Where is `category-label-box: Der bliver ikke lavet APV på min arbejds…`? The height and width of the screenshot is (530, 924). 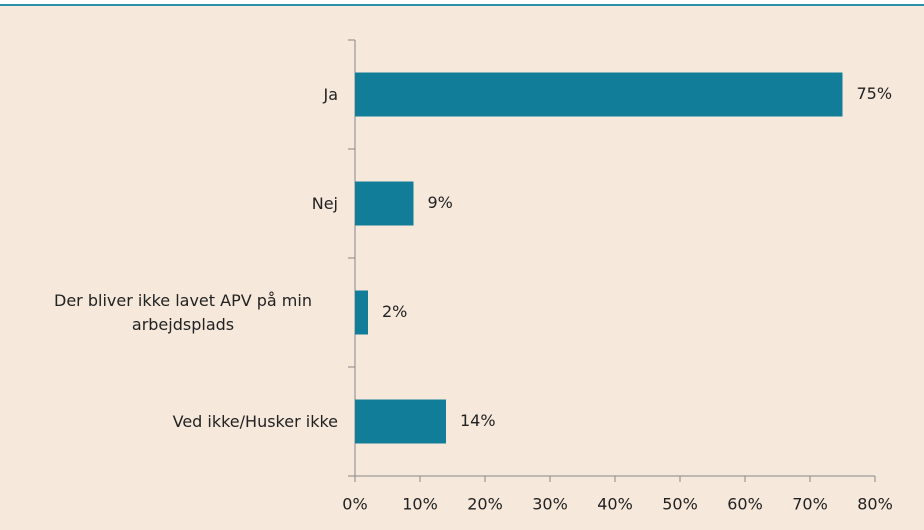
category-label-box: Der bliver ikke lavet APV på min arbejds… is located at coordinates (169, 313).